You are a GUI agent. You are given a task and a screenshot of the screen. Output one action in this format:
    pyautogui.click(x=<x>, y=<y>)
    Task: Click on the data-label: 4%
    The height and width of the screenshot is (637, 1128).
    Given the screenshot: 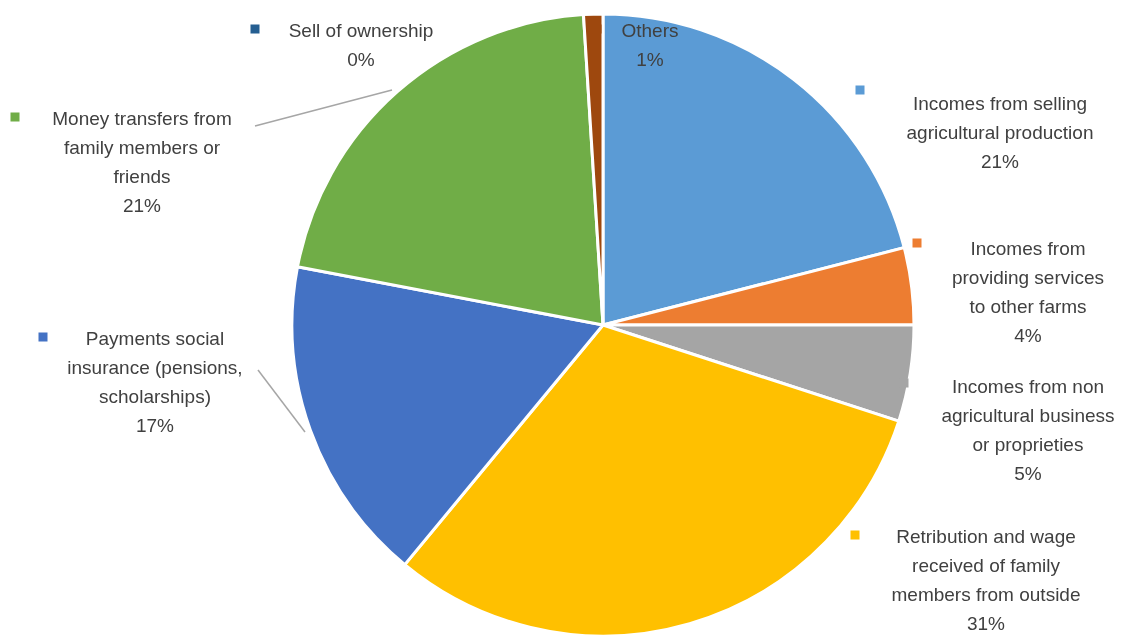 What is the action you would take?
    pyautogui.click(x=1028, y=335)
    